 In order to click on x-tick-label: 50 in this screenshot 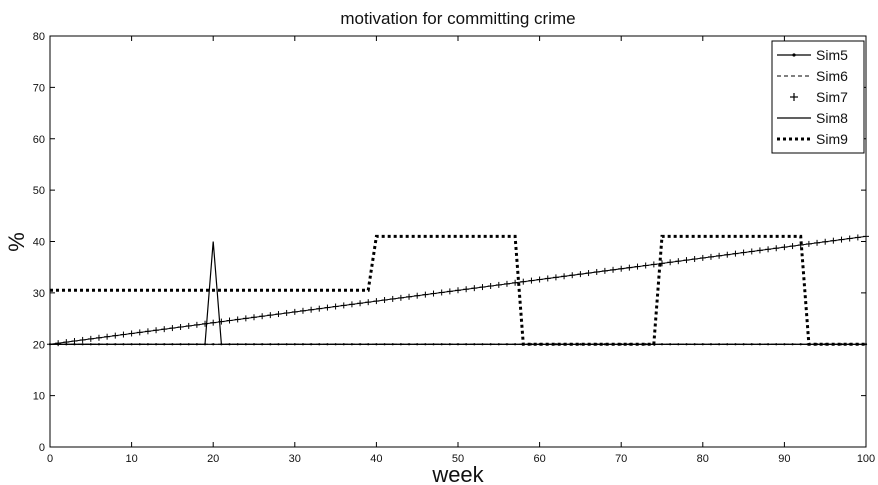, I will do `click(458, 459)`.